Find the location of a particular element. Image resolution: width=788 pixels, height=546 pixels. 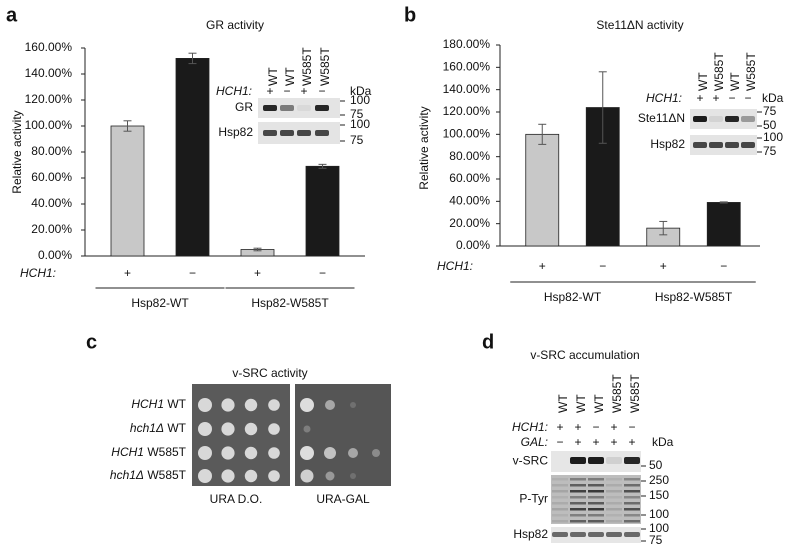

row-label: GAL: is located at coordinates (534, 442).